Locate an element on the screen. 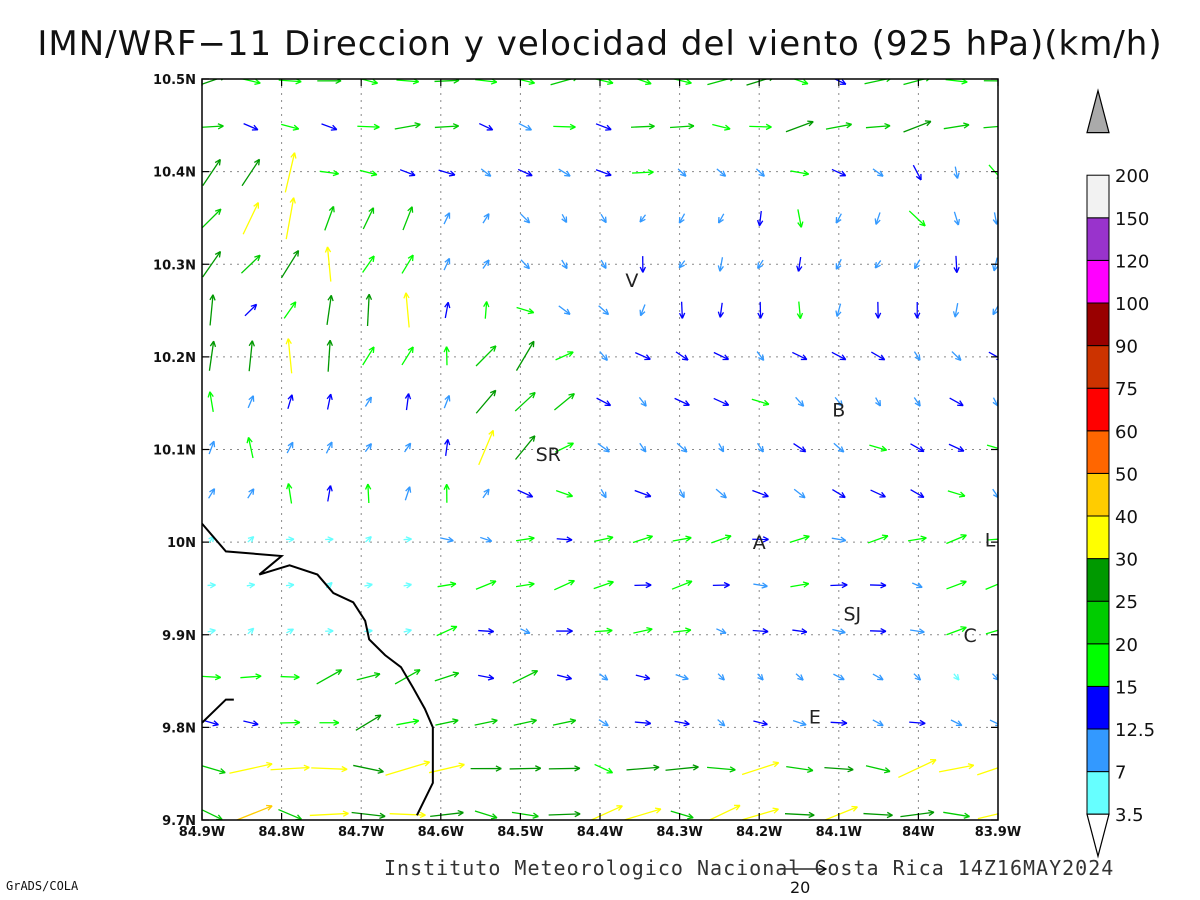 The image size is (1200, 900). y-tick-label: 10.3N is located at coordinates (174, 265).